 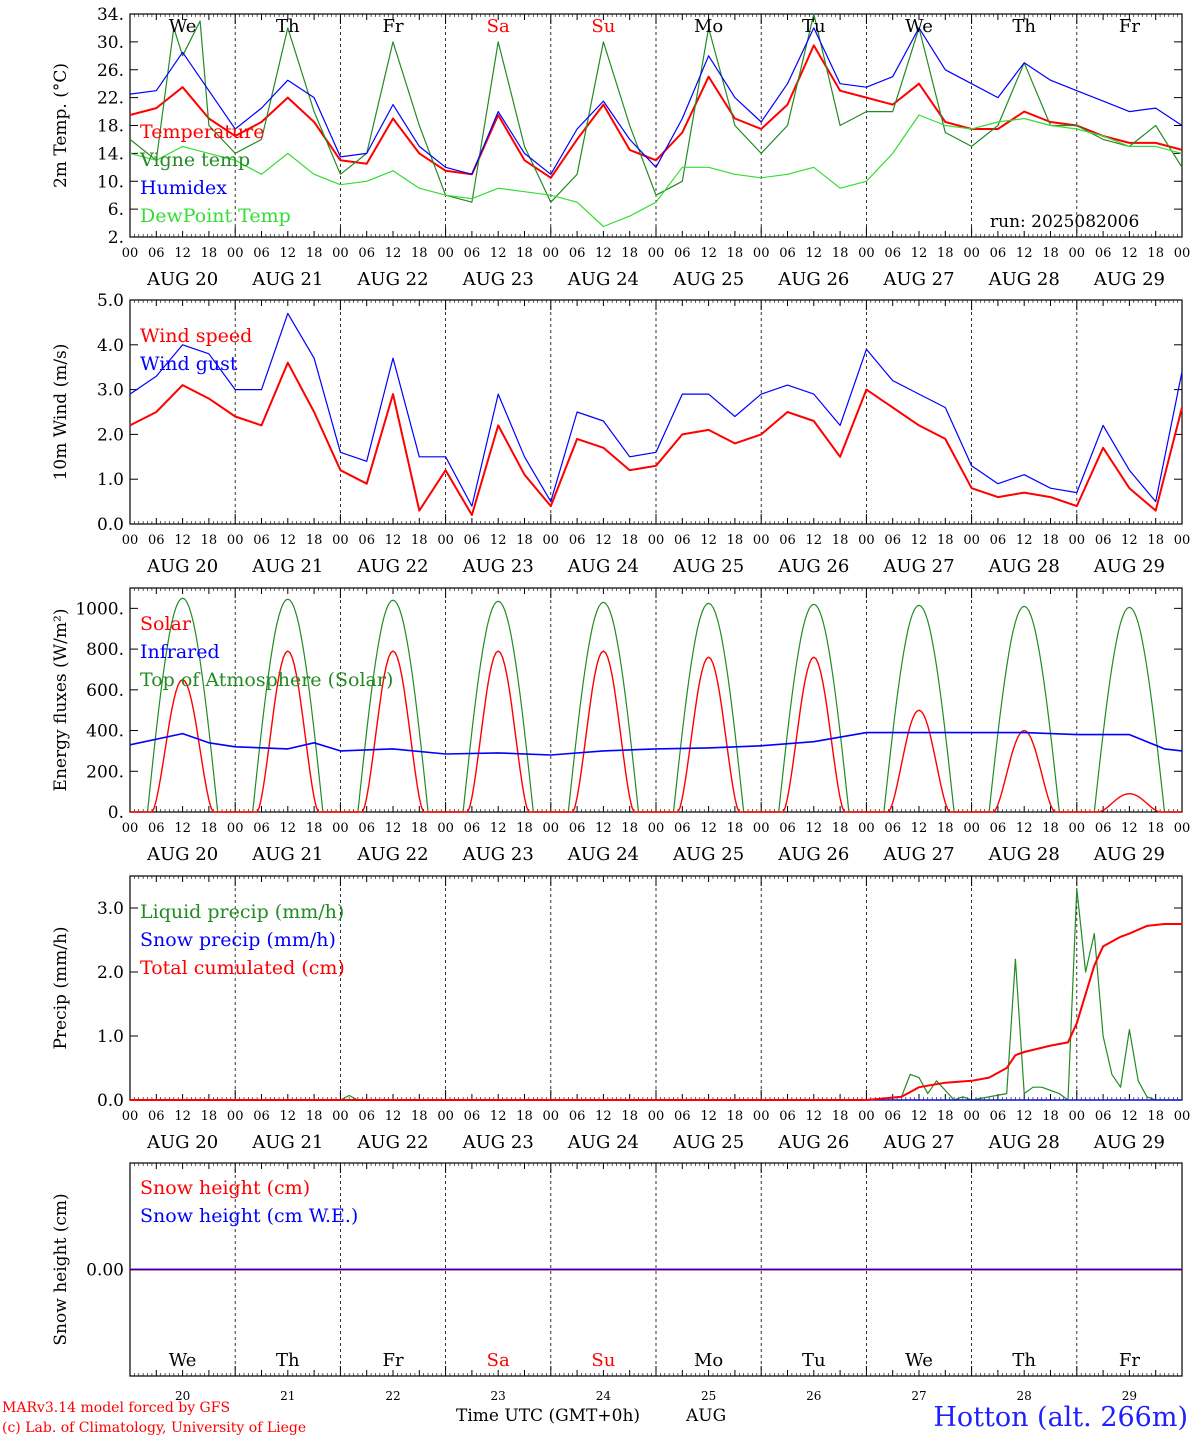 I want to click on weekday-label-bottom: Mo, so click(x=708, y=1360).